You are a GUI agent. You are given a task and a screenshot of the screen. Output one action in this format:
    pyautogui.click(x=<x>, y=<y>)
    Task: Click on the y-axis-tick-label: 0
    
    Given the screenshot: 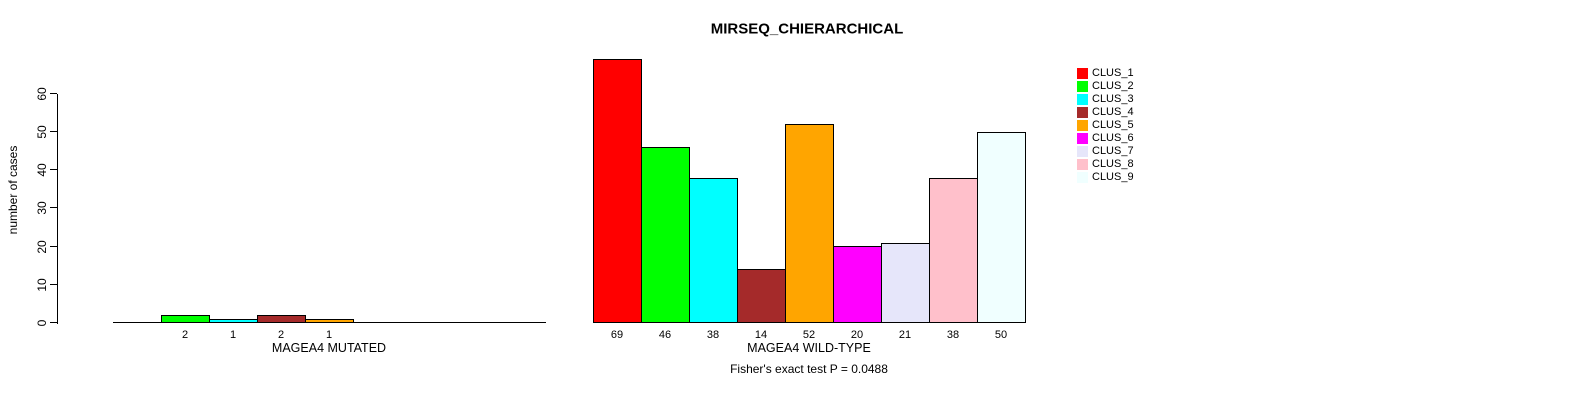 What is the action you would take?
    pyautogui.click(x=42, y=322)
    